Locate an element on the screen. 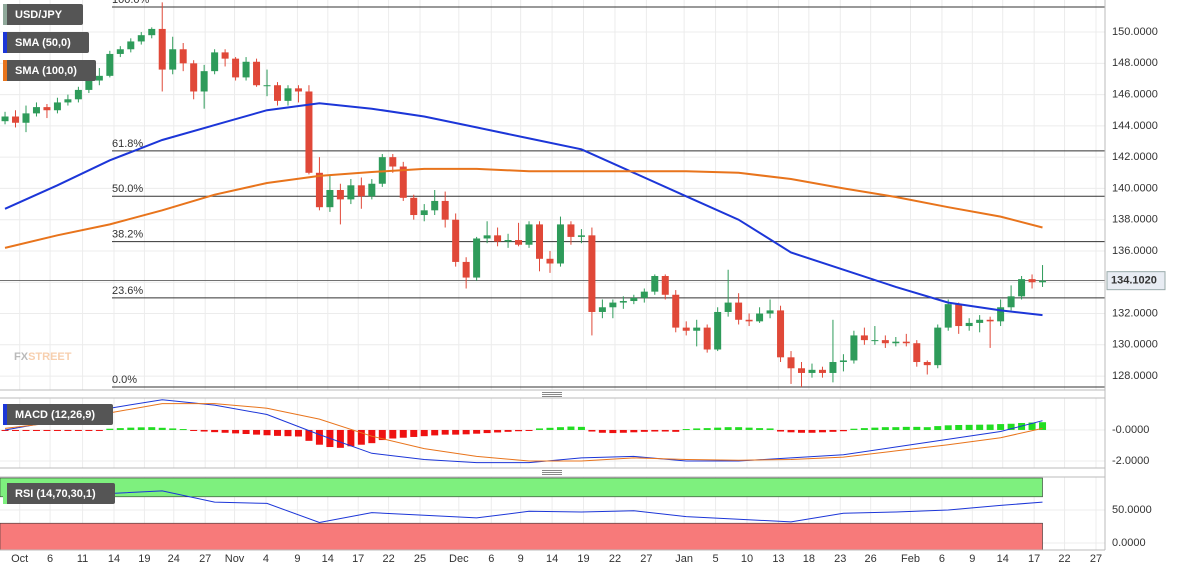 This screenshot has width=1182, height=571. x-tick-label: 19 is located at coordinates (583, 559).